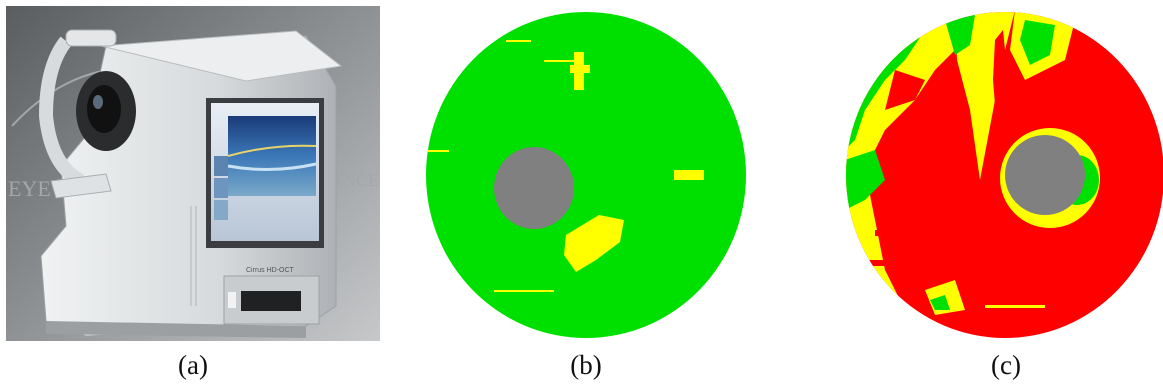 The image size is (1163, 389). What do you see at coordinates (270, 270) in the screenshot?
I see `device-label: Cirrus HD-OCT` at bounding box center [270, 270].